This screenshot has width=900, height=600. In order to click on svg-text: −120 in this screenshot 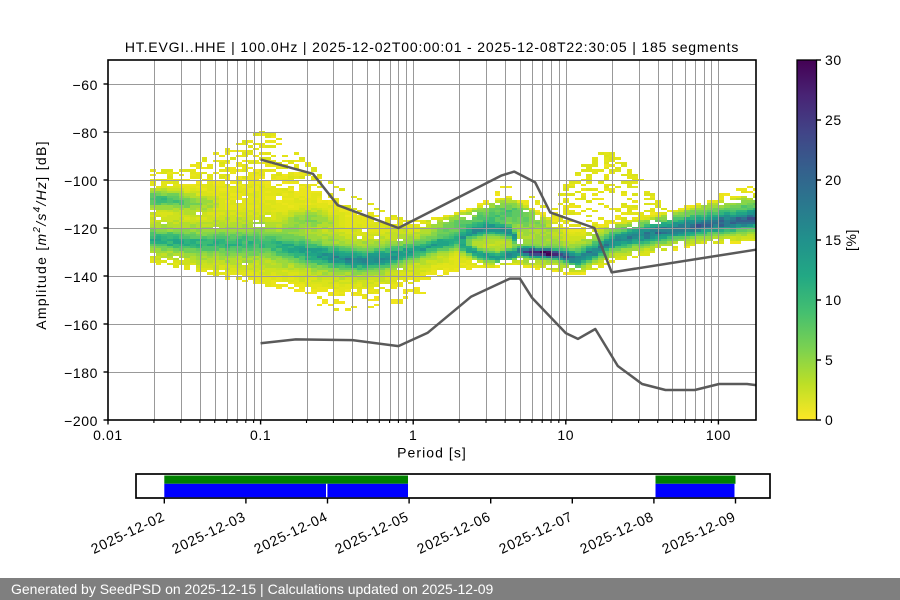, I will do `click(81, 229)`.